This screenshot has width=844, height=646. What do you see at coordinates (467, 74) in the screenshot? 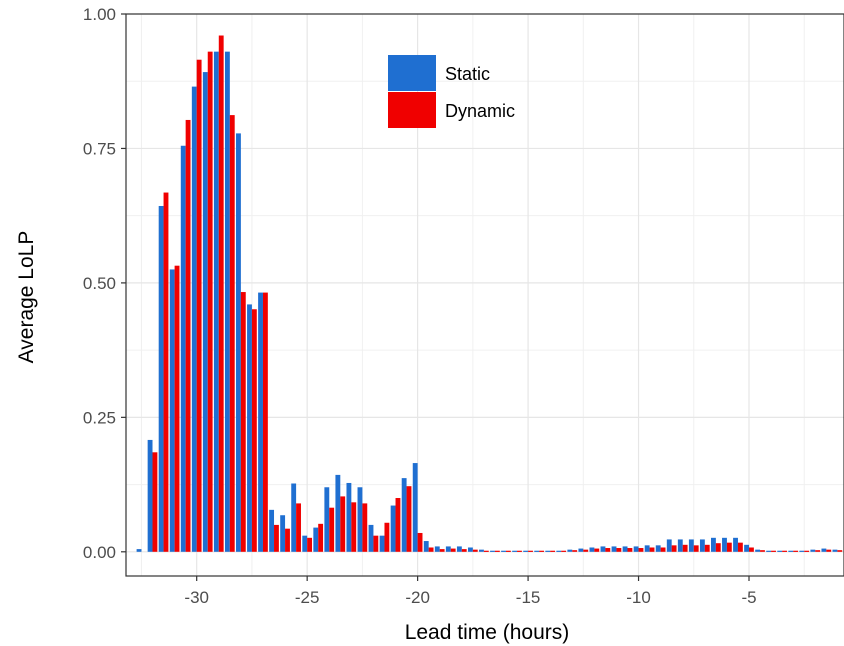
I see `legend-label-static: Static` at bounding box center [467, 74].